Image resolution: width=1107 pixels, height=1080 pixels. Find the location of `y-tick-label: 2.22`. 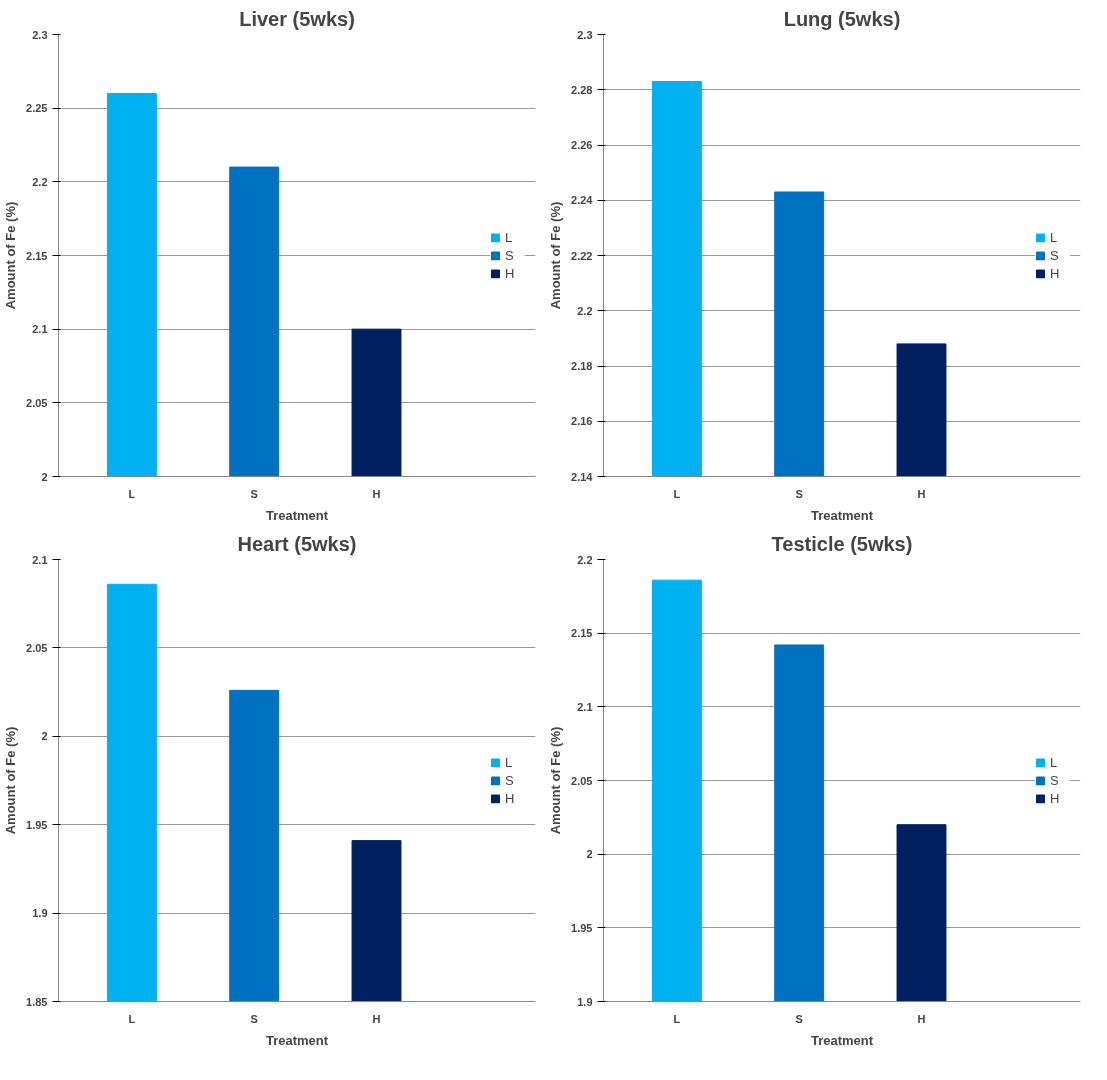

y-tick-label: 2.22 is located at coordinates (582, 255).